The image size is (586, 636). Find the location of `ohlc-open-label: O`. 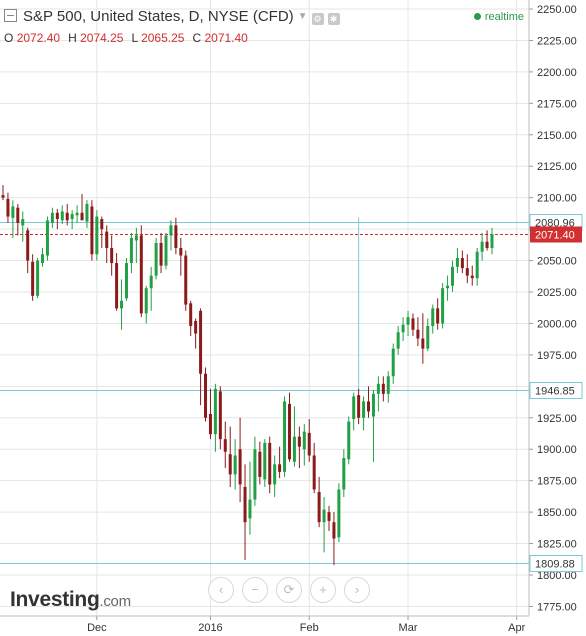

ohlc-open-label: O is located at coordinates (9, 38).